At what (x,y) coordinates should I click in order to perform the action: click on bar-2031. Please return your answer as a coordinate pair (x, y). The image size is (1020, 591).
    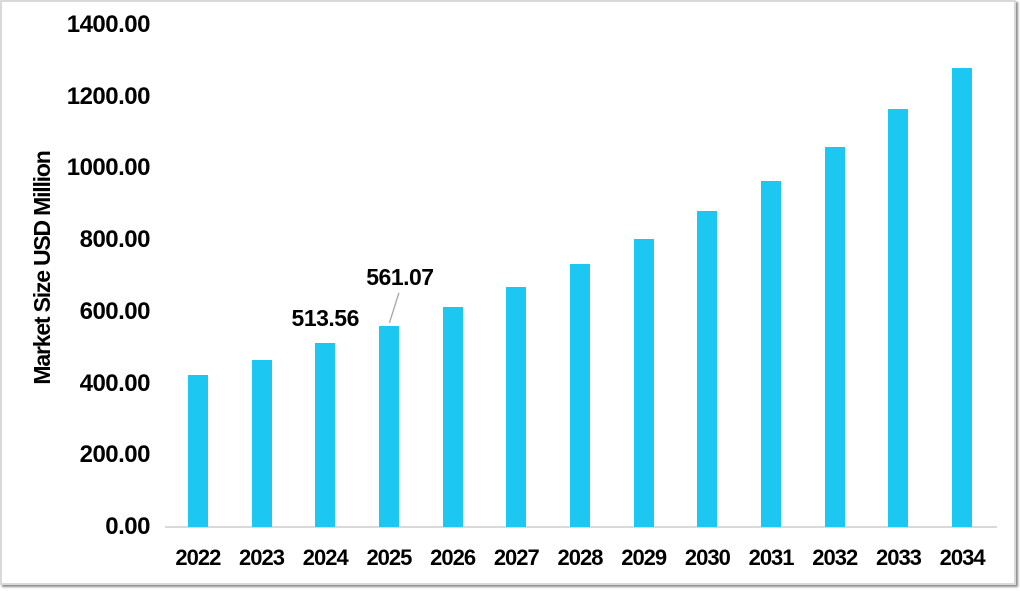
    Looking at the image, I should click on (771, 353).